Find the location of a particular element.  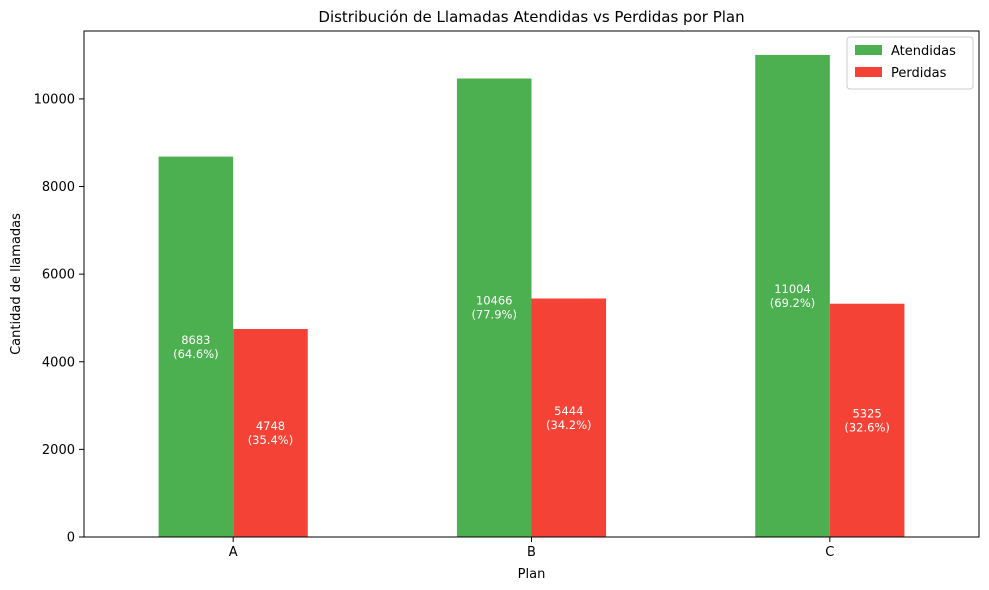

bar-atendidas-b is located at coordinates (494, 307).